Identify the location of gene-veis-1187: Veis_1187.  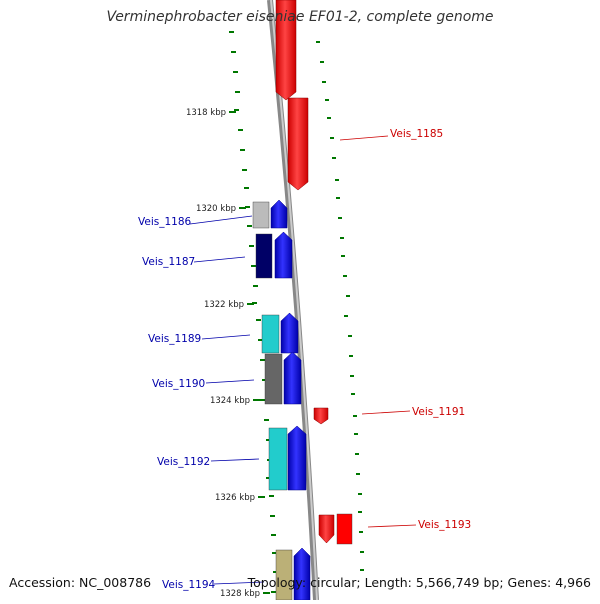
(217, 255).